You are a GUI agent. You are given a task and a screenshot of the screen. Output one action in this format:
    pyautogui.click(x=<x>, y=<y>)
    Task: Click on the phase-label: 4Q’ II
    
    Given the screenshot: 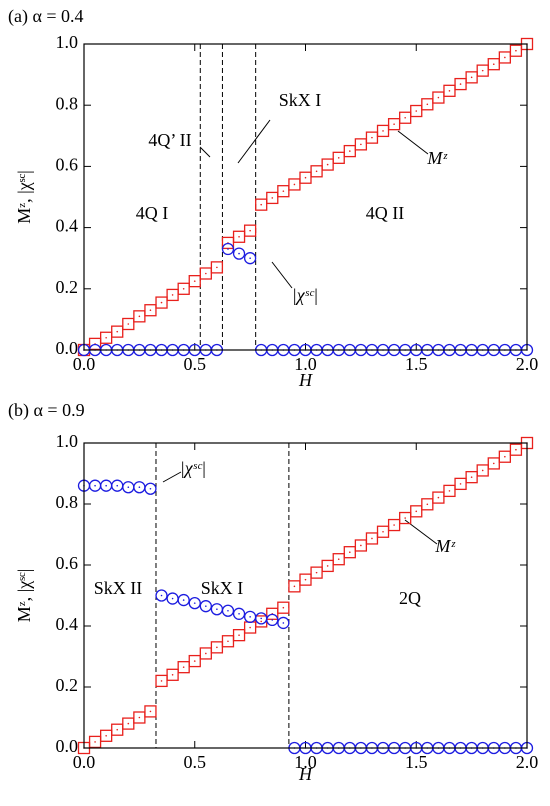 What is the action you would take?
    pyautogui.click(x=169, y=140)
    